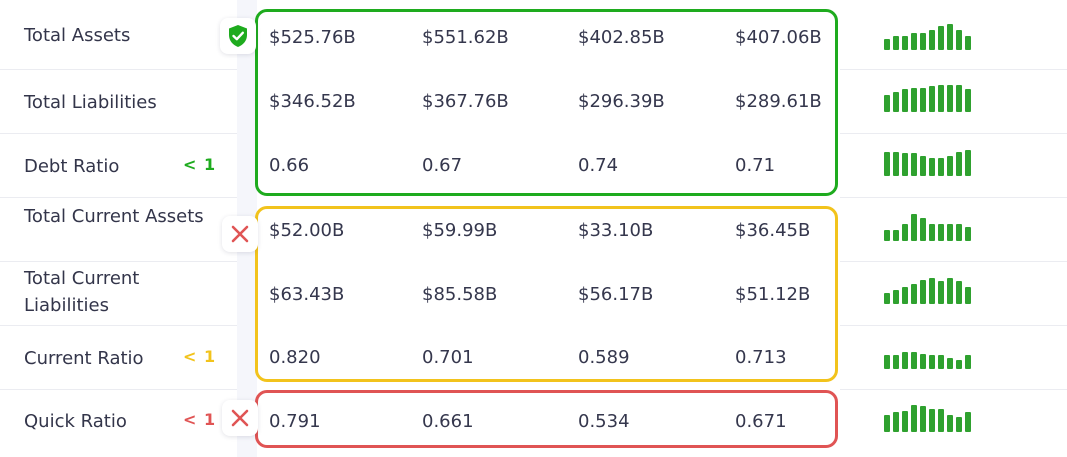 This screenshot has width=1067, height=457. What do you see at coordinates (465, 37) in the screenshot?
I see `value-cell: $551.62B` at bounding box center [465, 37].